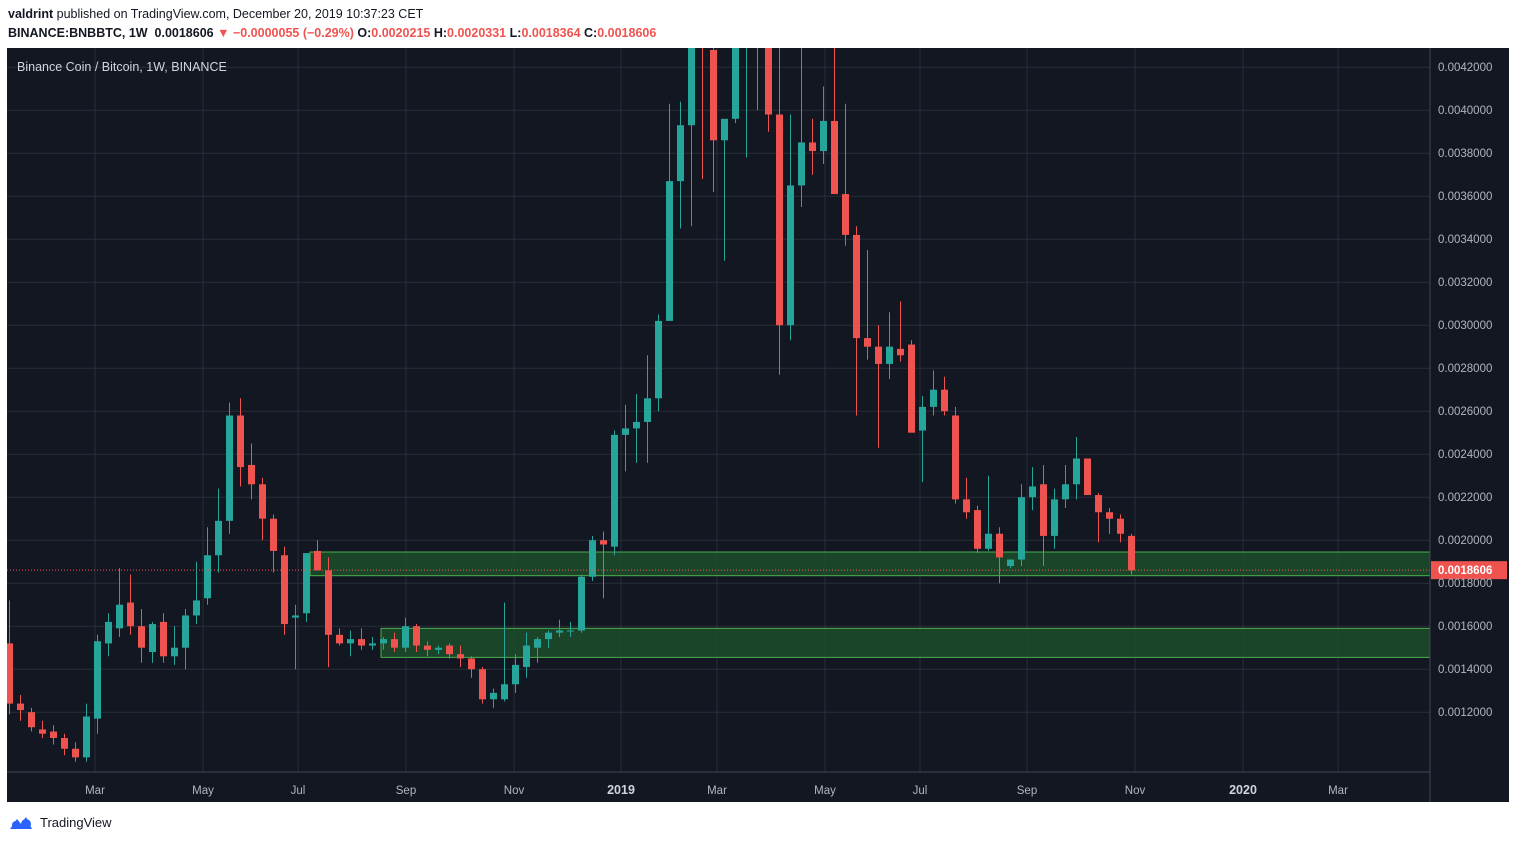  What do you see at coordinates (1465, 326) in the screenshot?
I see `y-tick-label: 0.0030000` at bounding box center [1465, 326].